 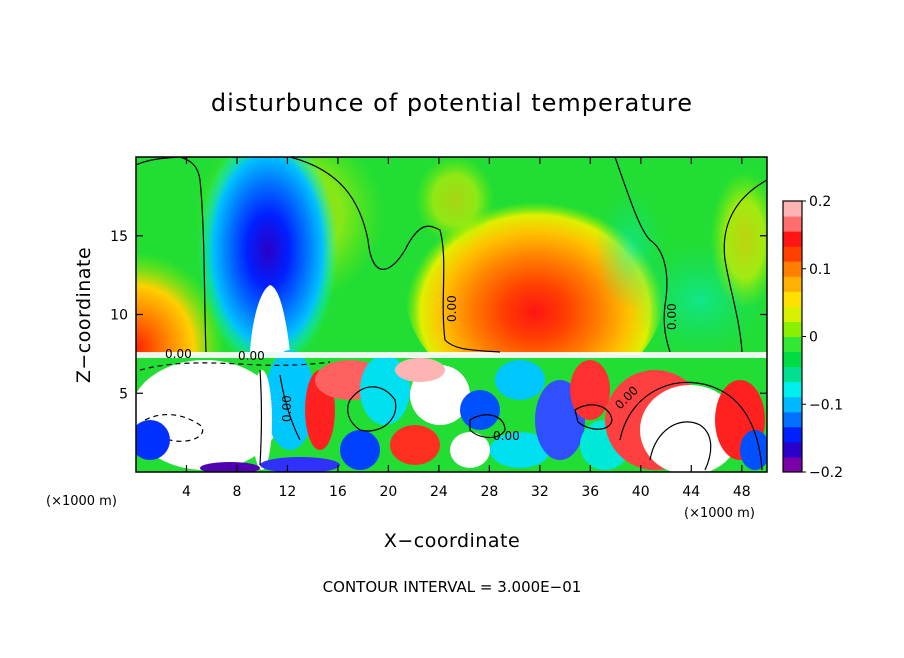 I want to click on colorbar-tick-label: 0.1, so click(x=820, y=270).